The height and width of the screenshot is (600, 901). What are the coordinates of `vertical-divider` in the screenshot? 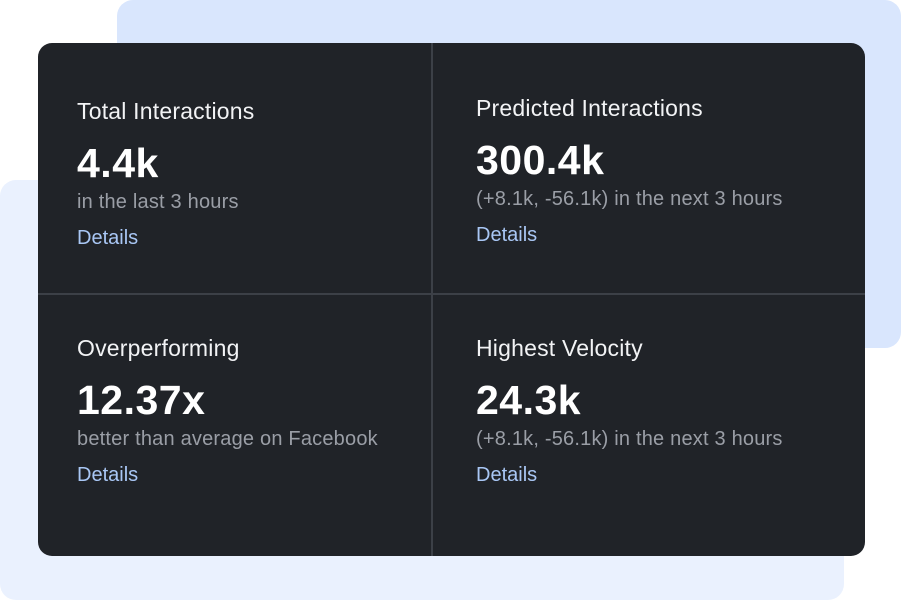 It's located at (432, 299).